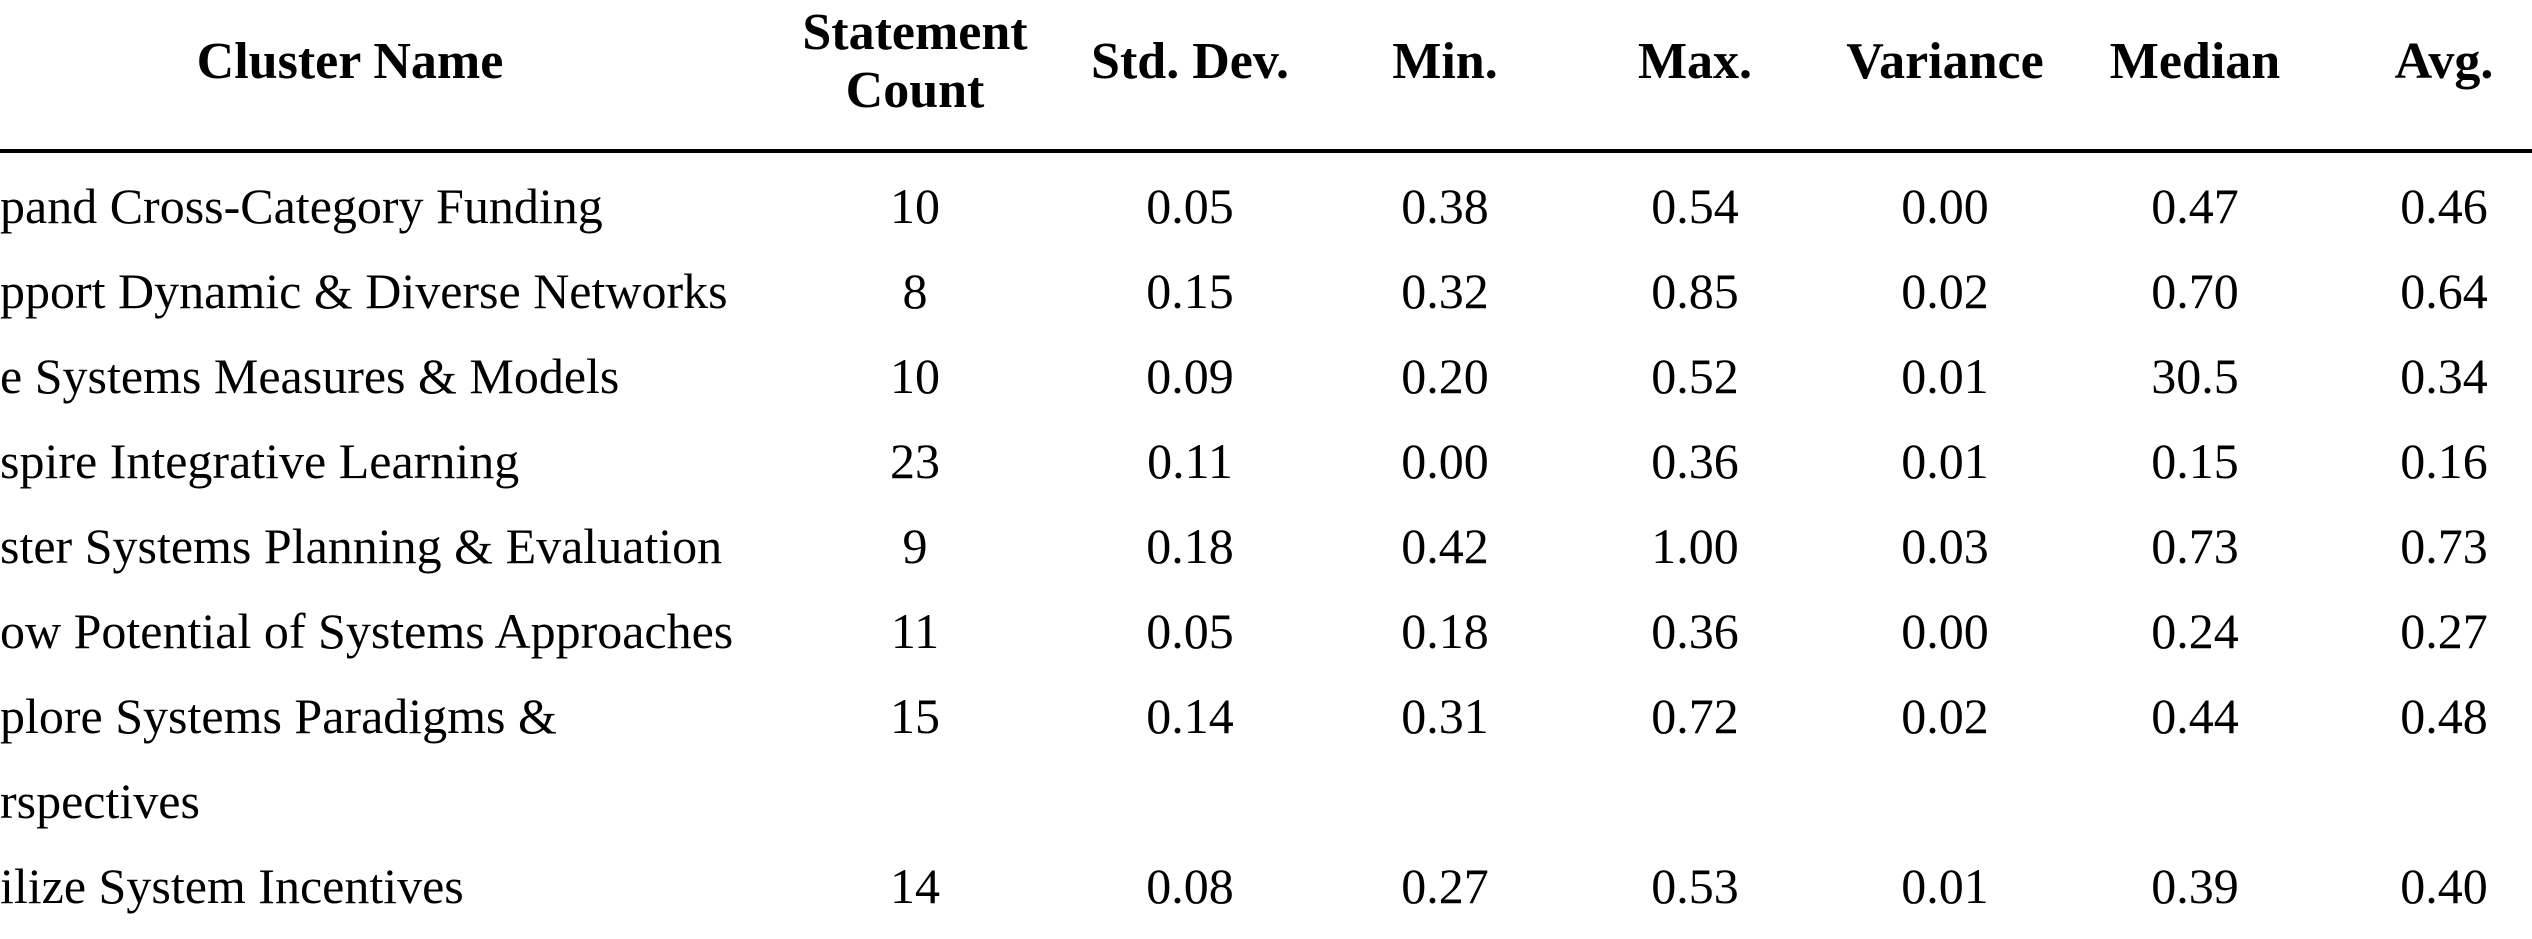 Image resolution: width=2532 pixels, height=939 pixels. What do you see at coordinates (2444, 716) in the screenshot?
I see `cell-avg: 0.48` at bounding box center [2444, 716].